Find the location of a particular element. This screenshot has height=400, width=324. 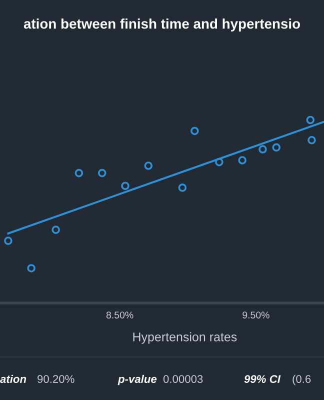

chart-title: ation between finish time and hypertensio is located at coordinates (162, 25).